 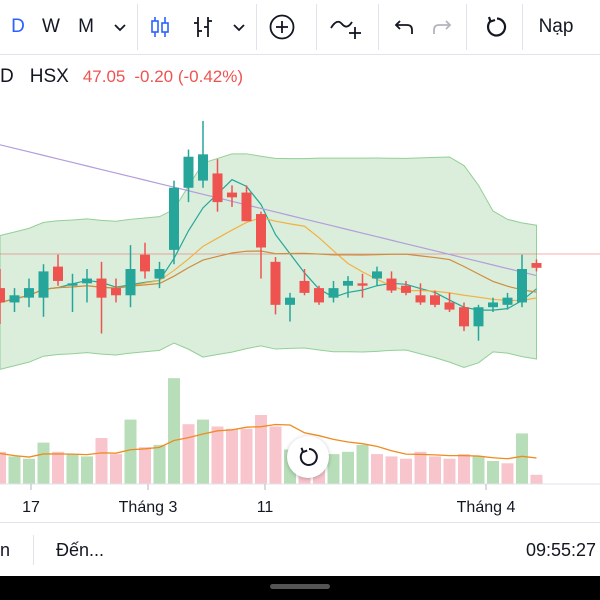 What do you see at coordinates (31, 507) in the screenshot?
I see `time-axis-label: 17` at bounding box center [31, 507].